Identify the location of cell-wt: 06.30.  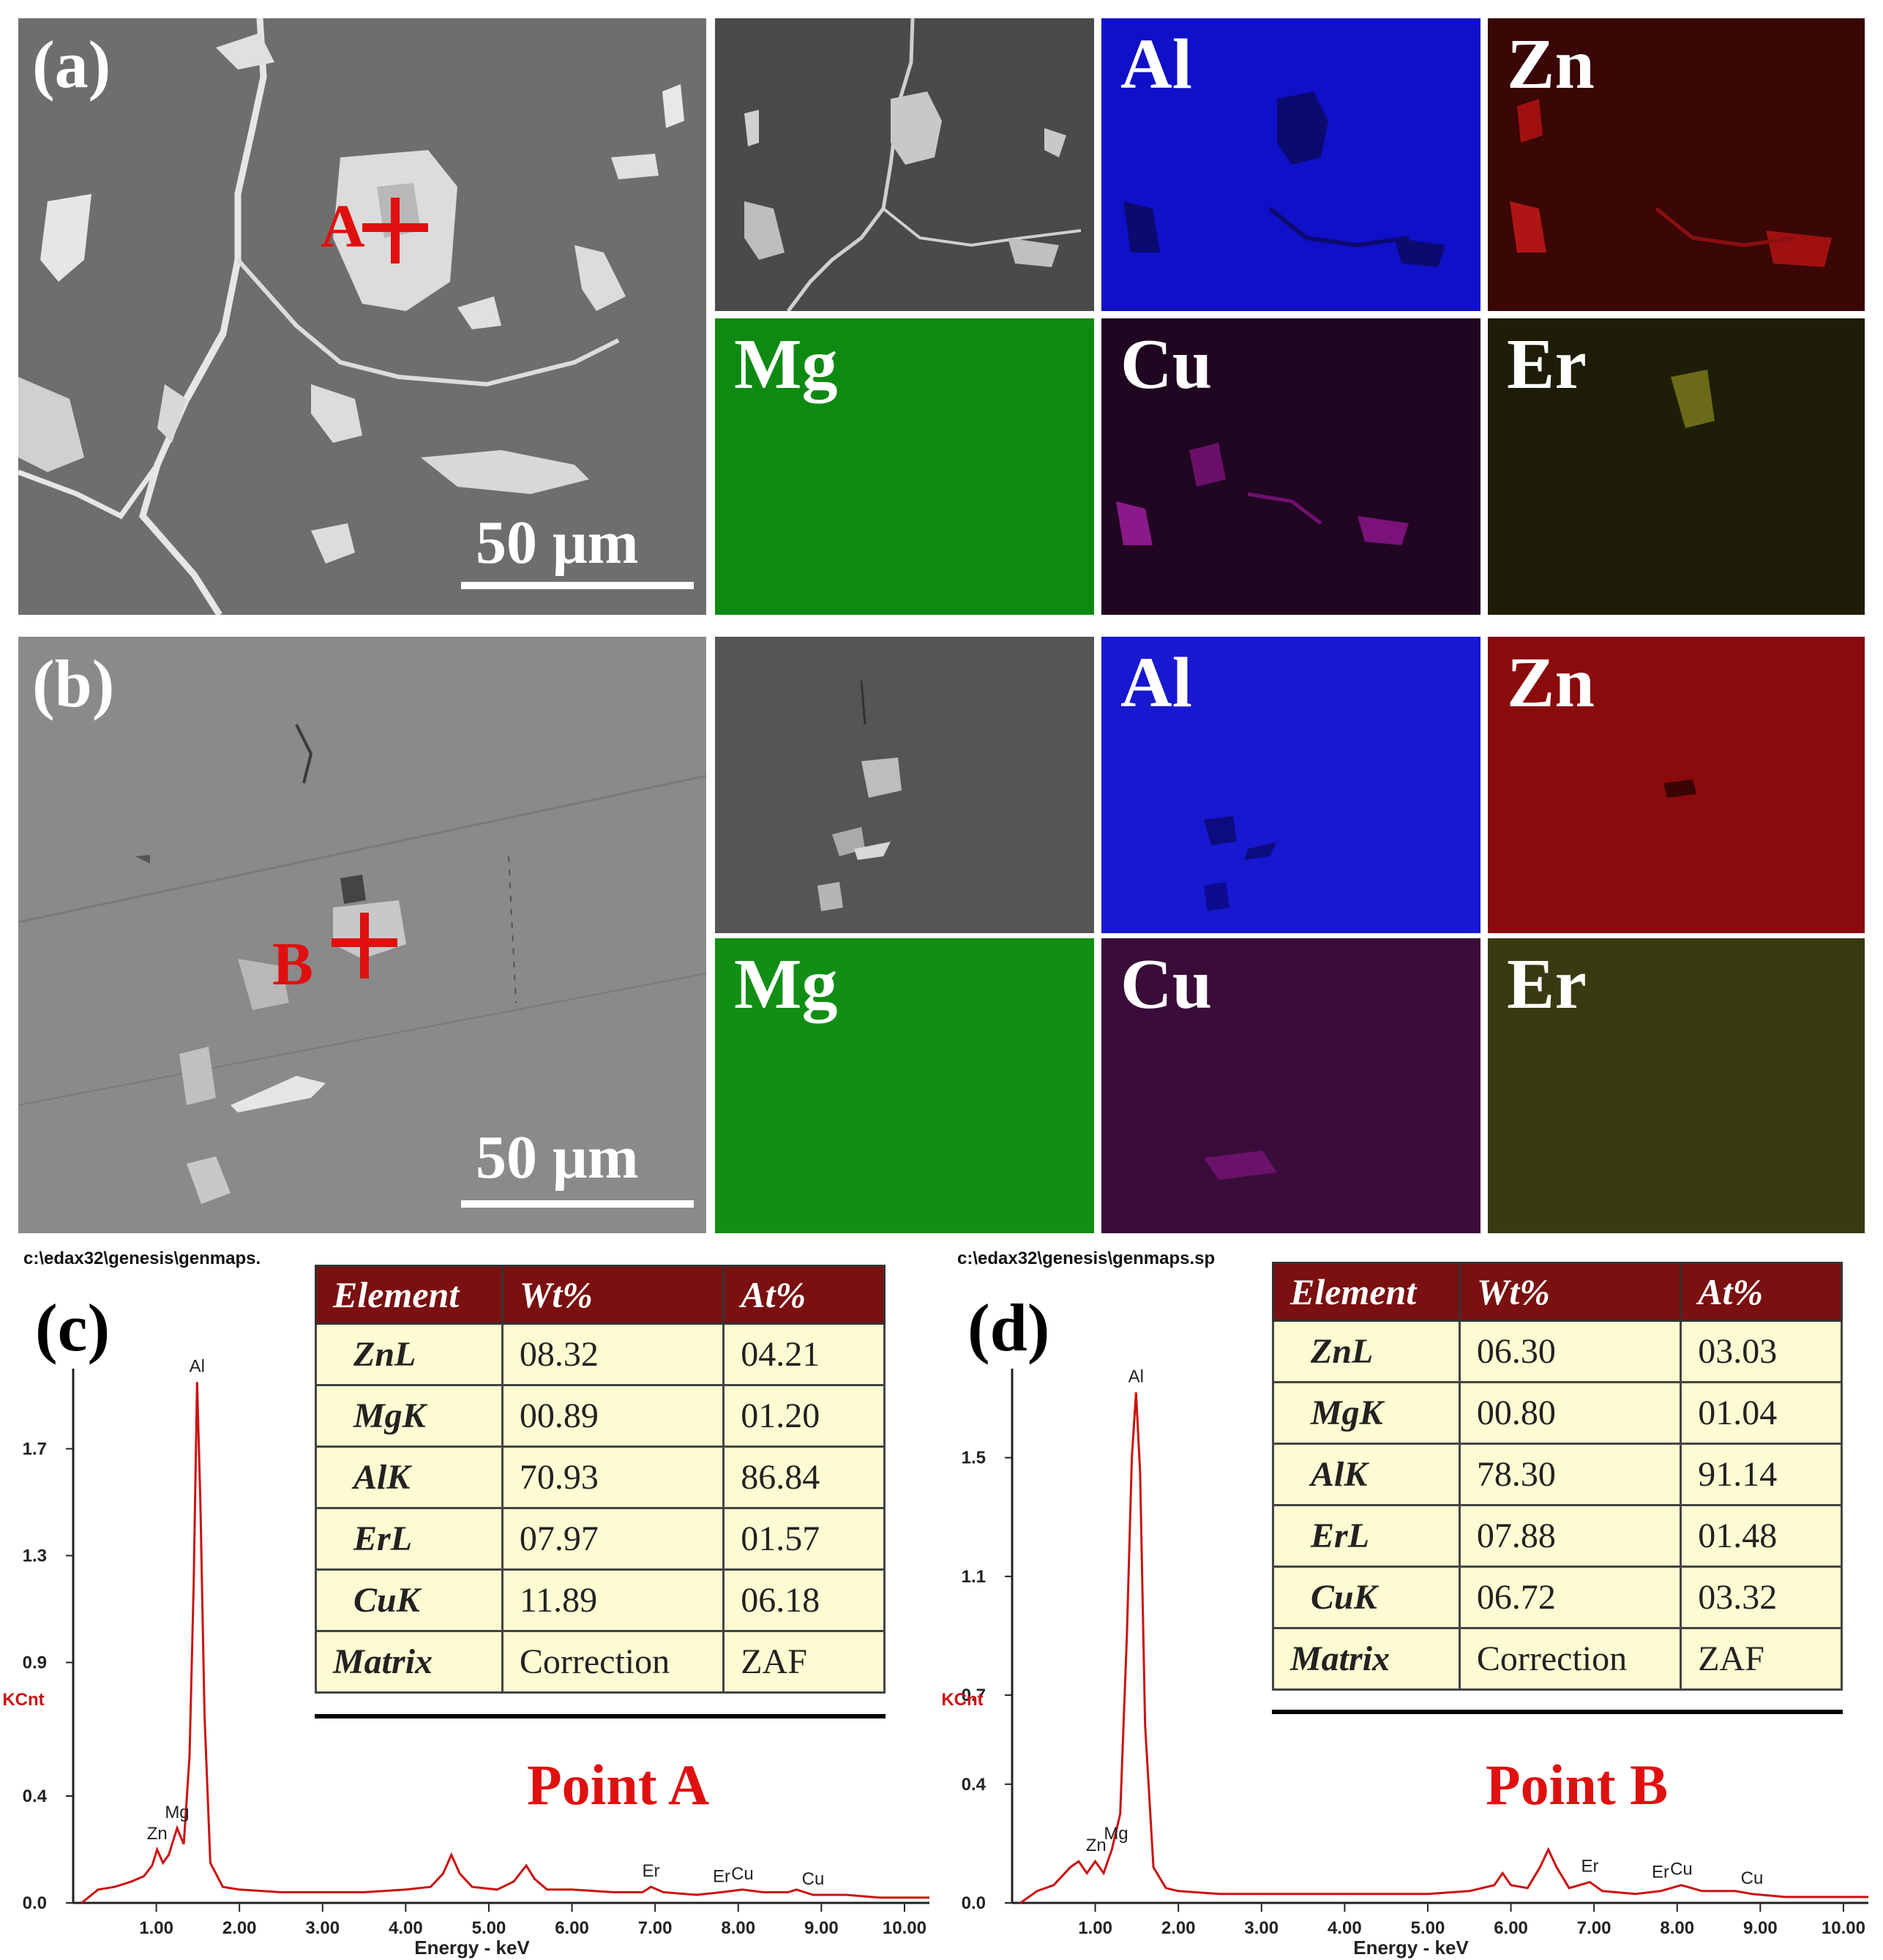
(1570, 1351).